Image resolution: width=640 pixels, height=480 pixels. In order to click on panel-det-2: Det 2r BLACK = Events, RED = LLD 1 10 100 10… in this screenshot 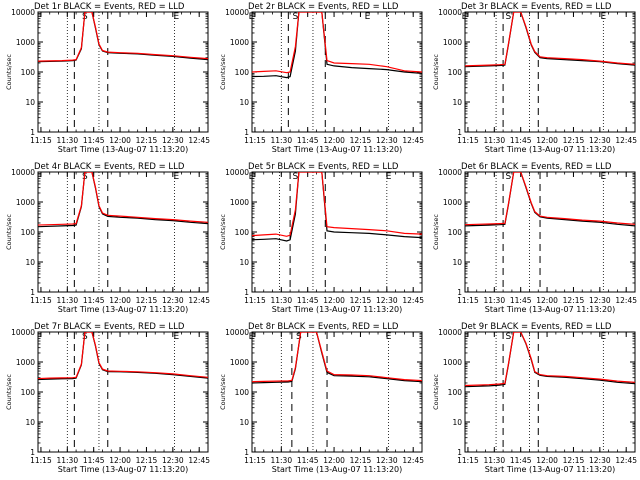, I will do `click(321, 78)`.